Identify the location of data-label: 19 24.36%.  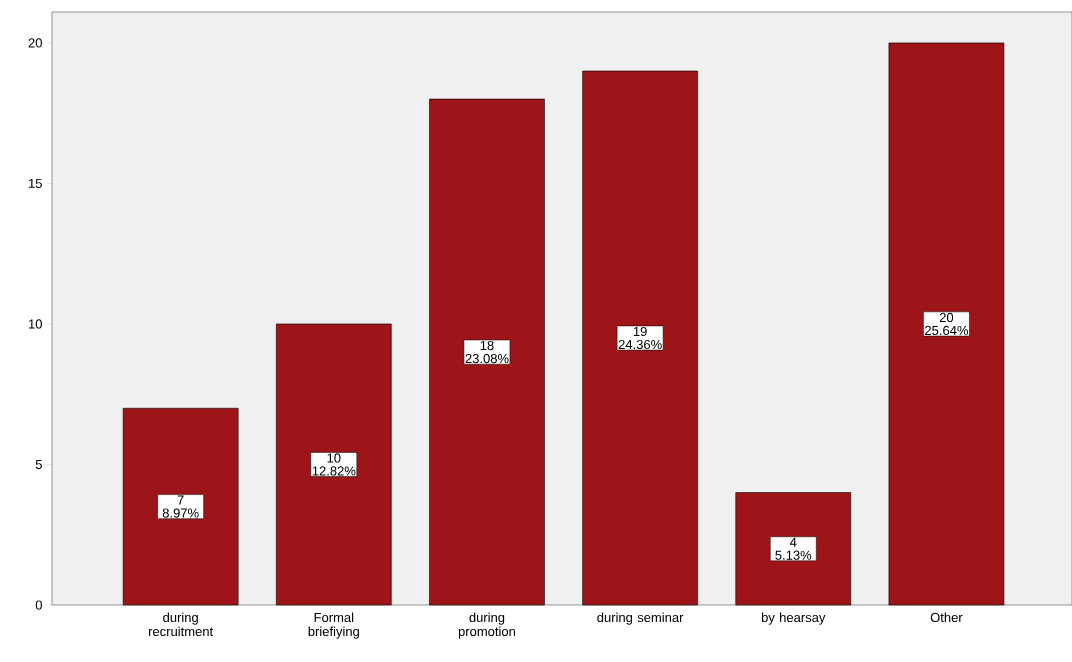
(640, 338).